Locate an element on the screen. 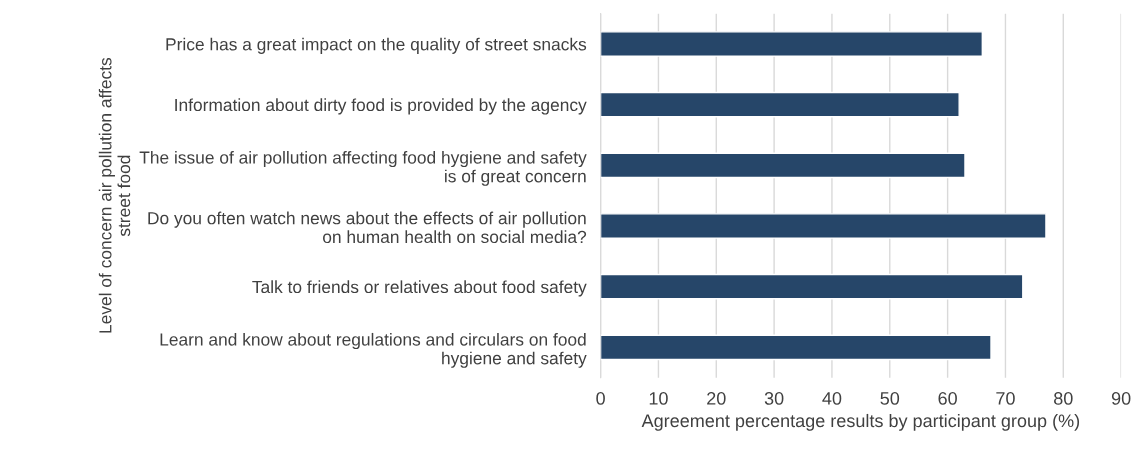  y-tick-label: Learn and know about regulations and circulars on food hygiene and safety is located at coordinates (373, 350).